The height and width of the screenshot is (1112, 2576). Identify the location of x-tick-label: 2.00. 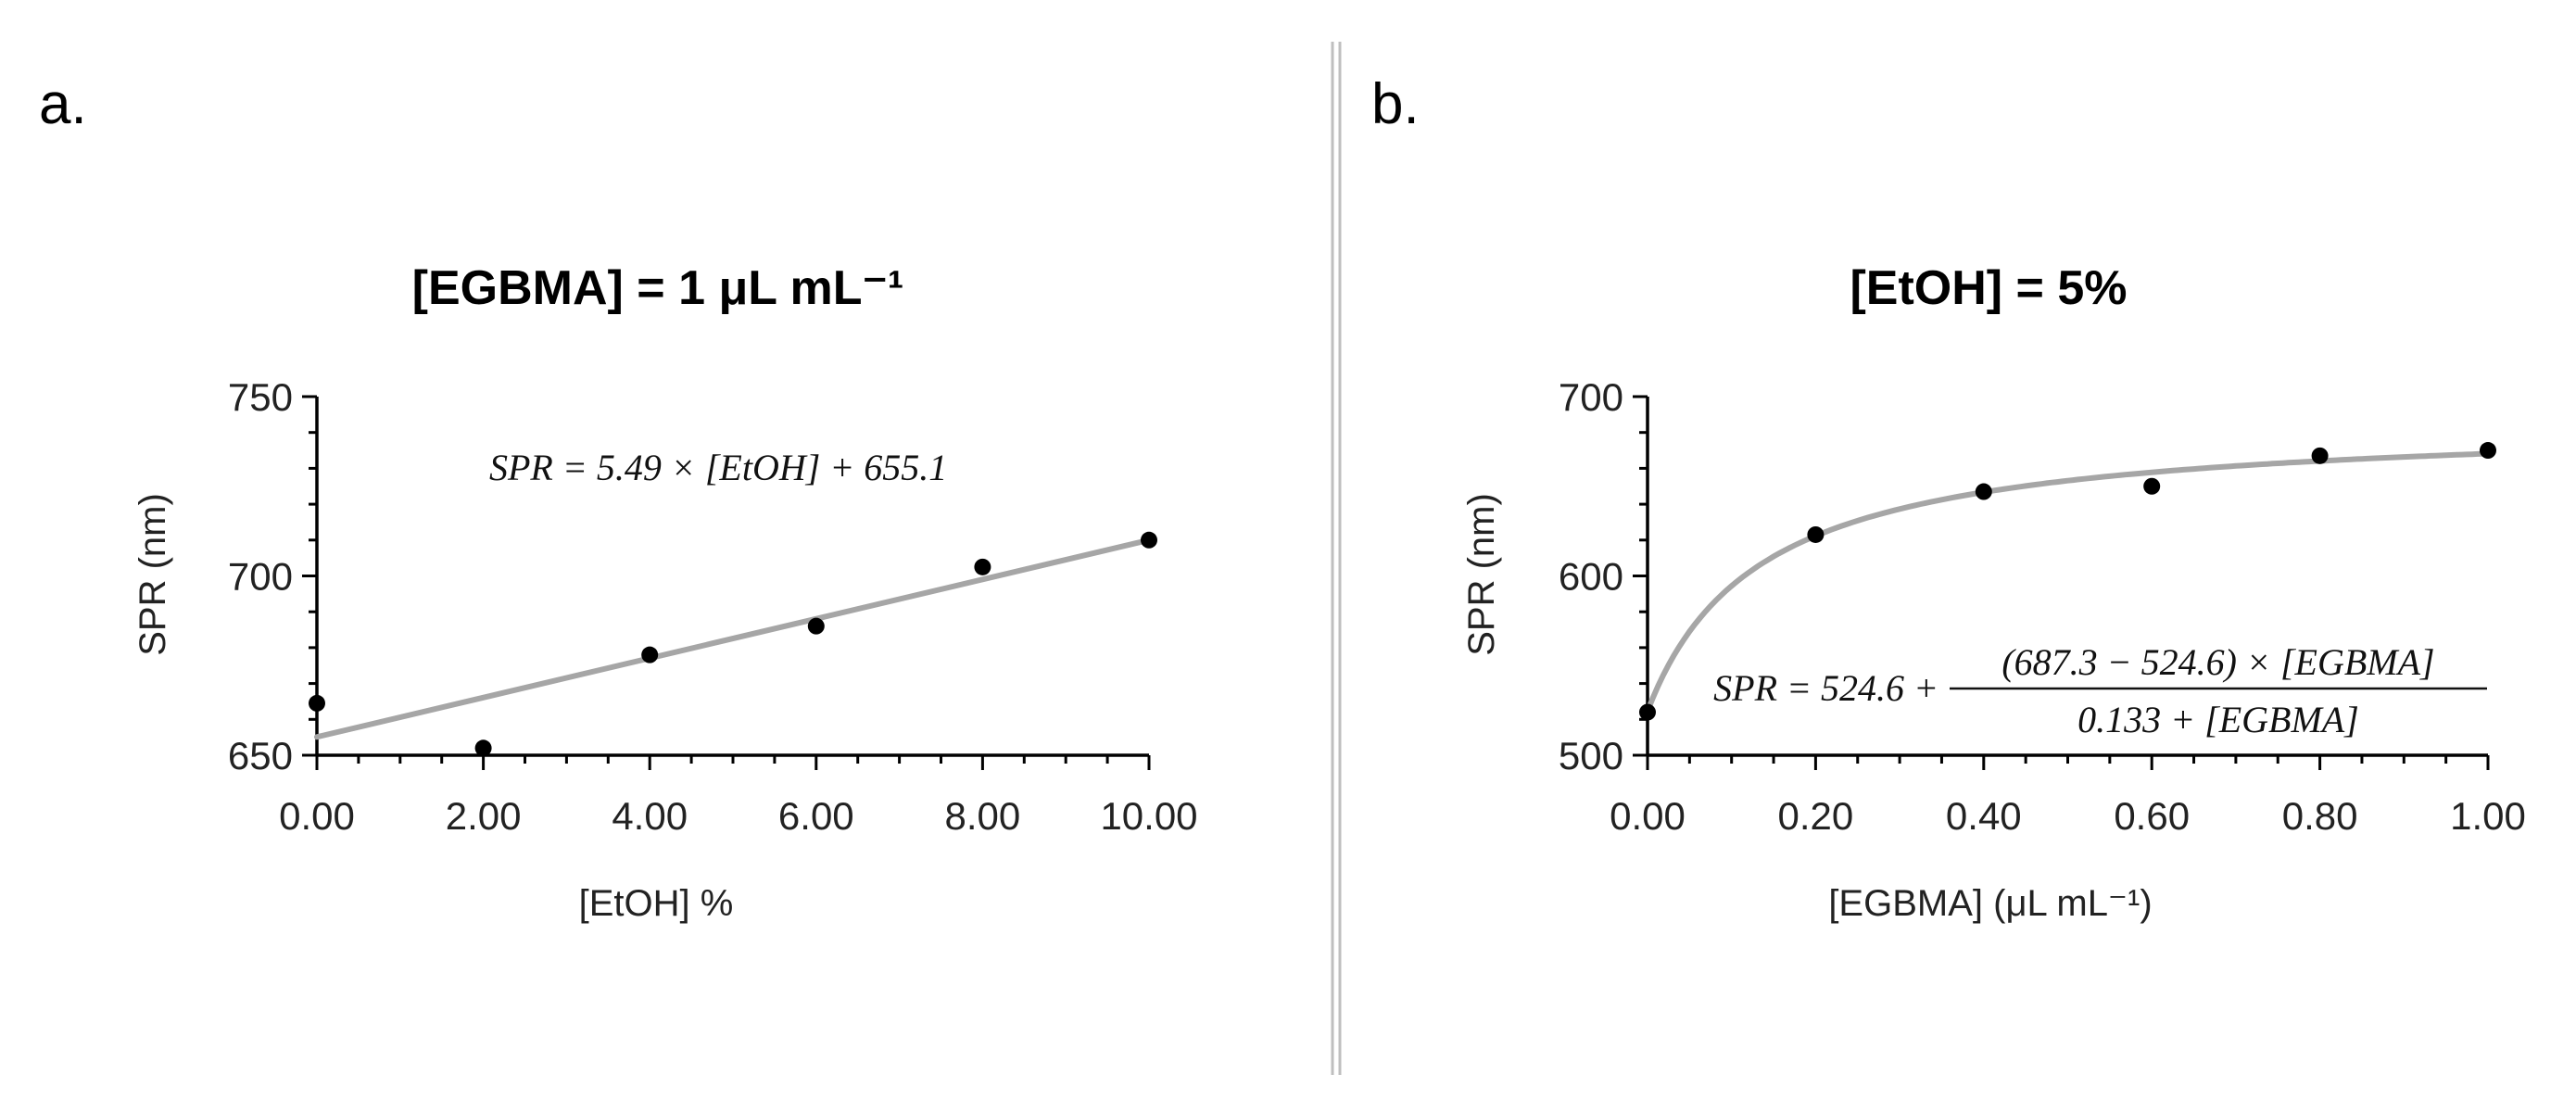
(484, 816).